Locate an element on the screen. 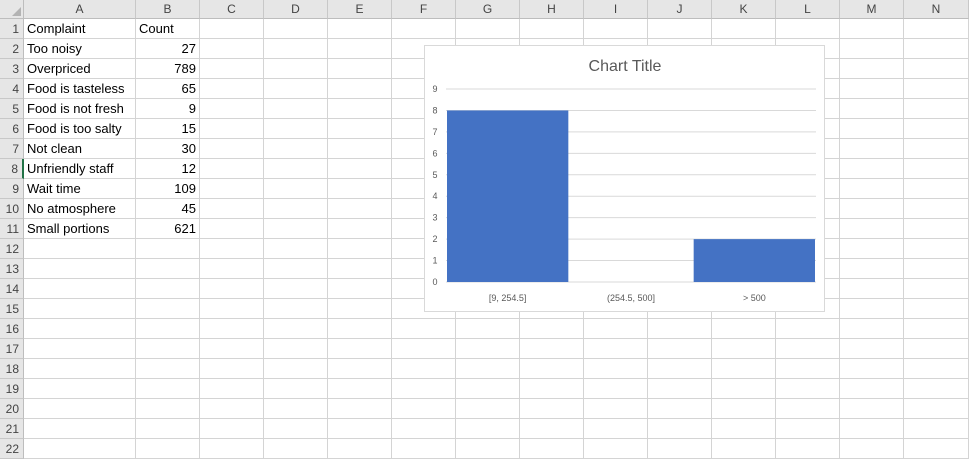 The height and width of the screenshot is (459, 969). cell-e8 is located at coordinates (360, 169).